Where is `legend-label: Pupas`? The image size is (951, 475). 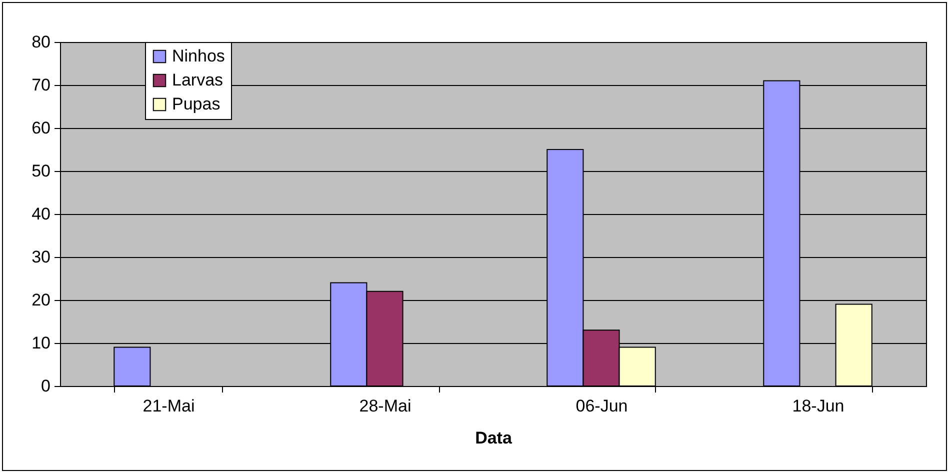
legend-label: Pupas is located at coordinates (196, 104).